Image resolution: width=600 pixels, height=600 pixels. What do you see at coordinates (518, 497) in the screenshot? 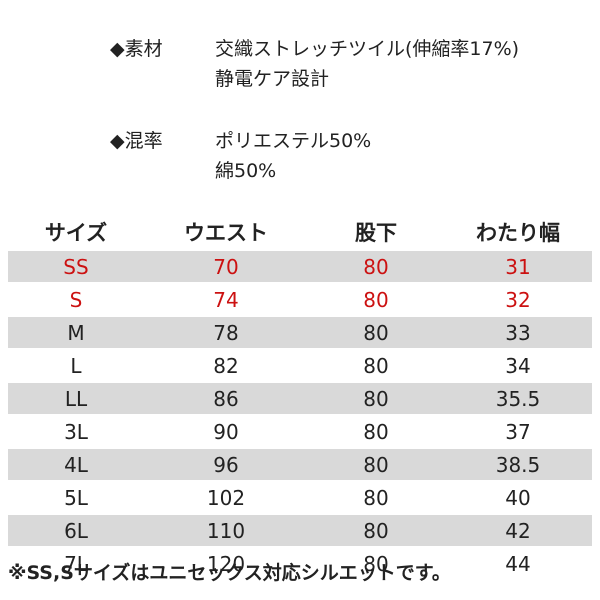
I see `thigh-cell: 40` at bounding box center [518, 497].